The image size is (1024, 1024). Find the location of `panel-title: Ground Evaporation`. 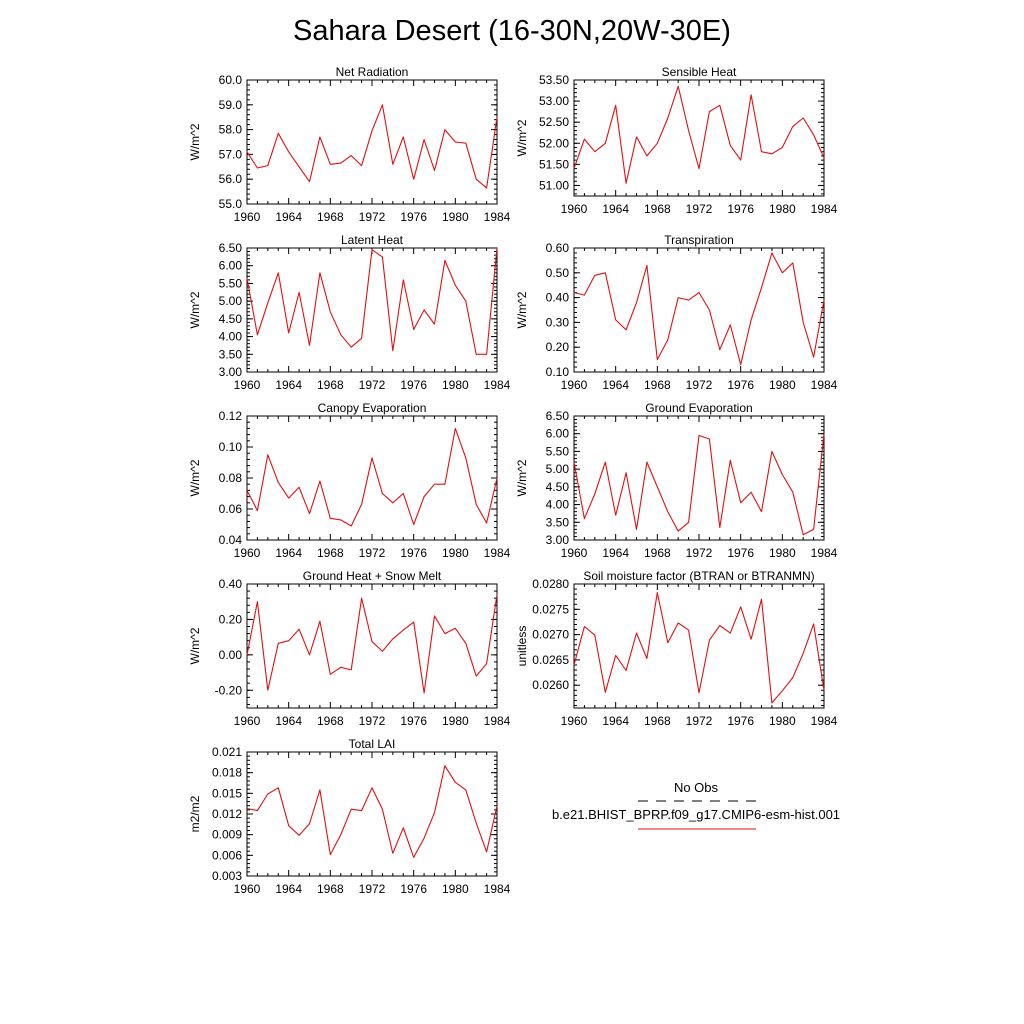

panel-title: Ground Evaporation is located at coordinates (698, 408).